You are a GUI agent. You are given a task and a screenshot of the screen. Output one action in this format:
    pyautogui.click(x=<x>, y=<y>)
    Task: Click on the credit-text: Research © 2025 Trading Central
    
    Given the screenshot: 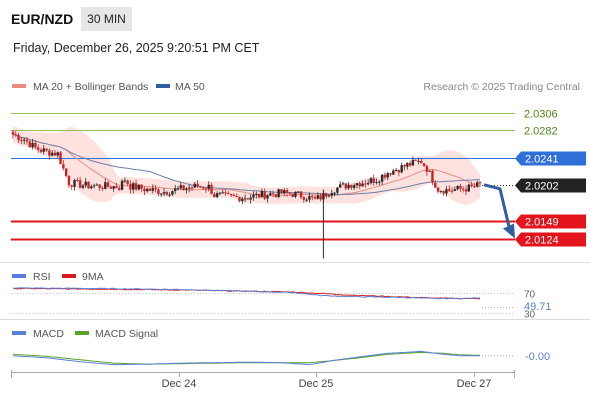 What is the action you would take?
    pyautogui.click(x=501, y=87)
    